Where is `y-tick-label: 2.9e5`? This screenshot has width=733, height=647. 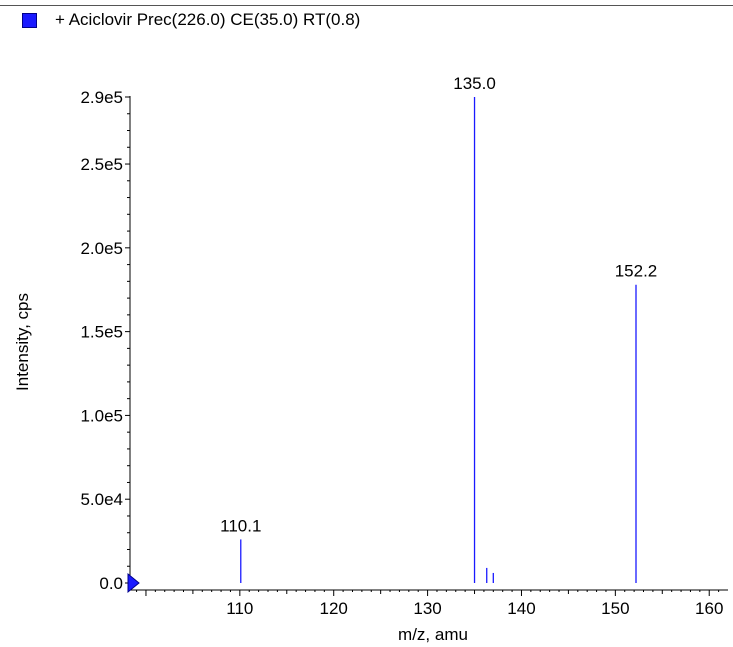 y-tick-label: 2.9e5 is located at coordinates (101, 97).